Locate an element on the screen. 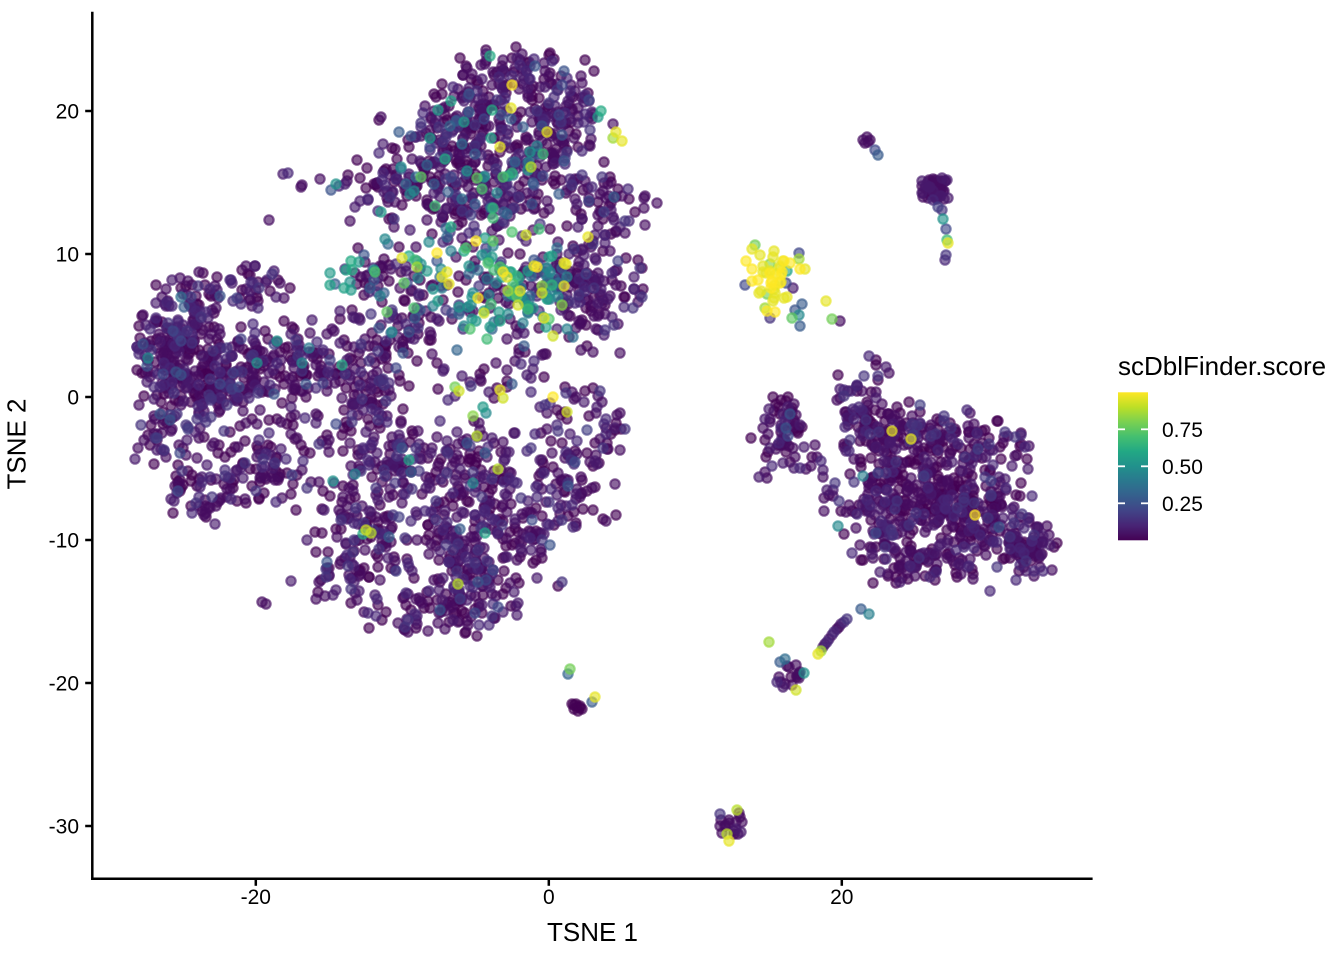 The image size is (1344, 960). svg-text: scDblFinder.score is located at coordinates (1222, 366).